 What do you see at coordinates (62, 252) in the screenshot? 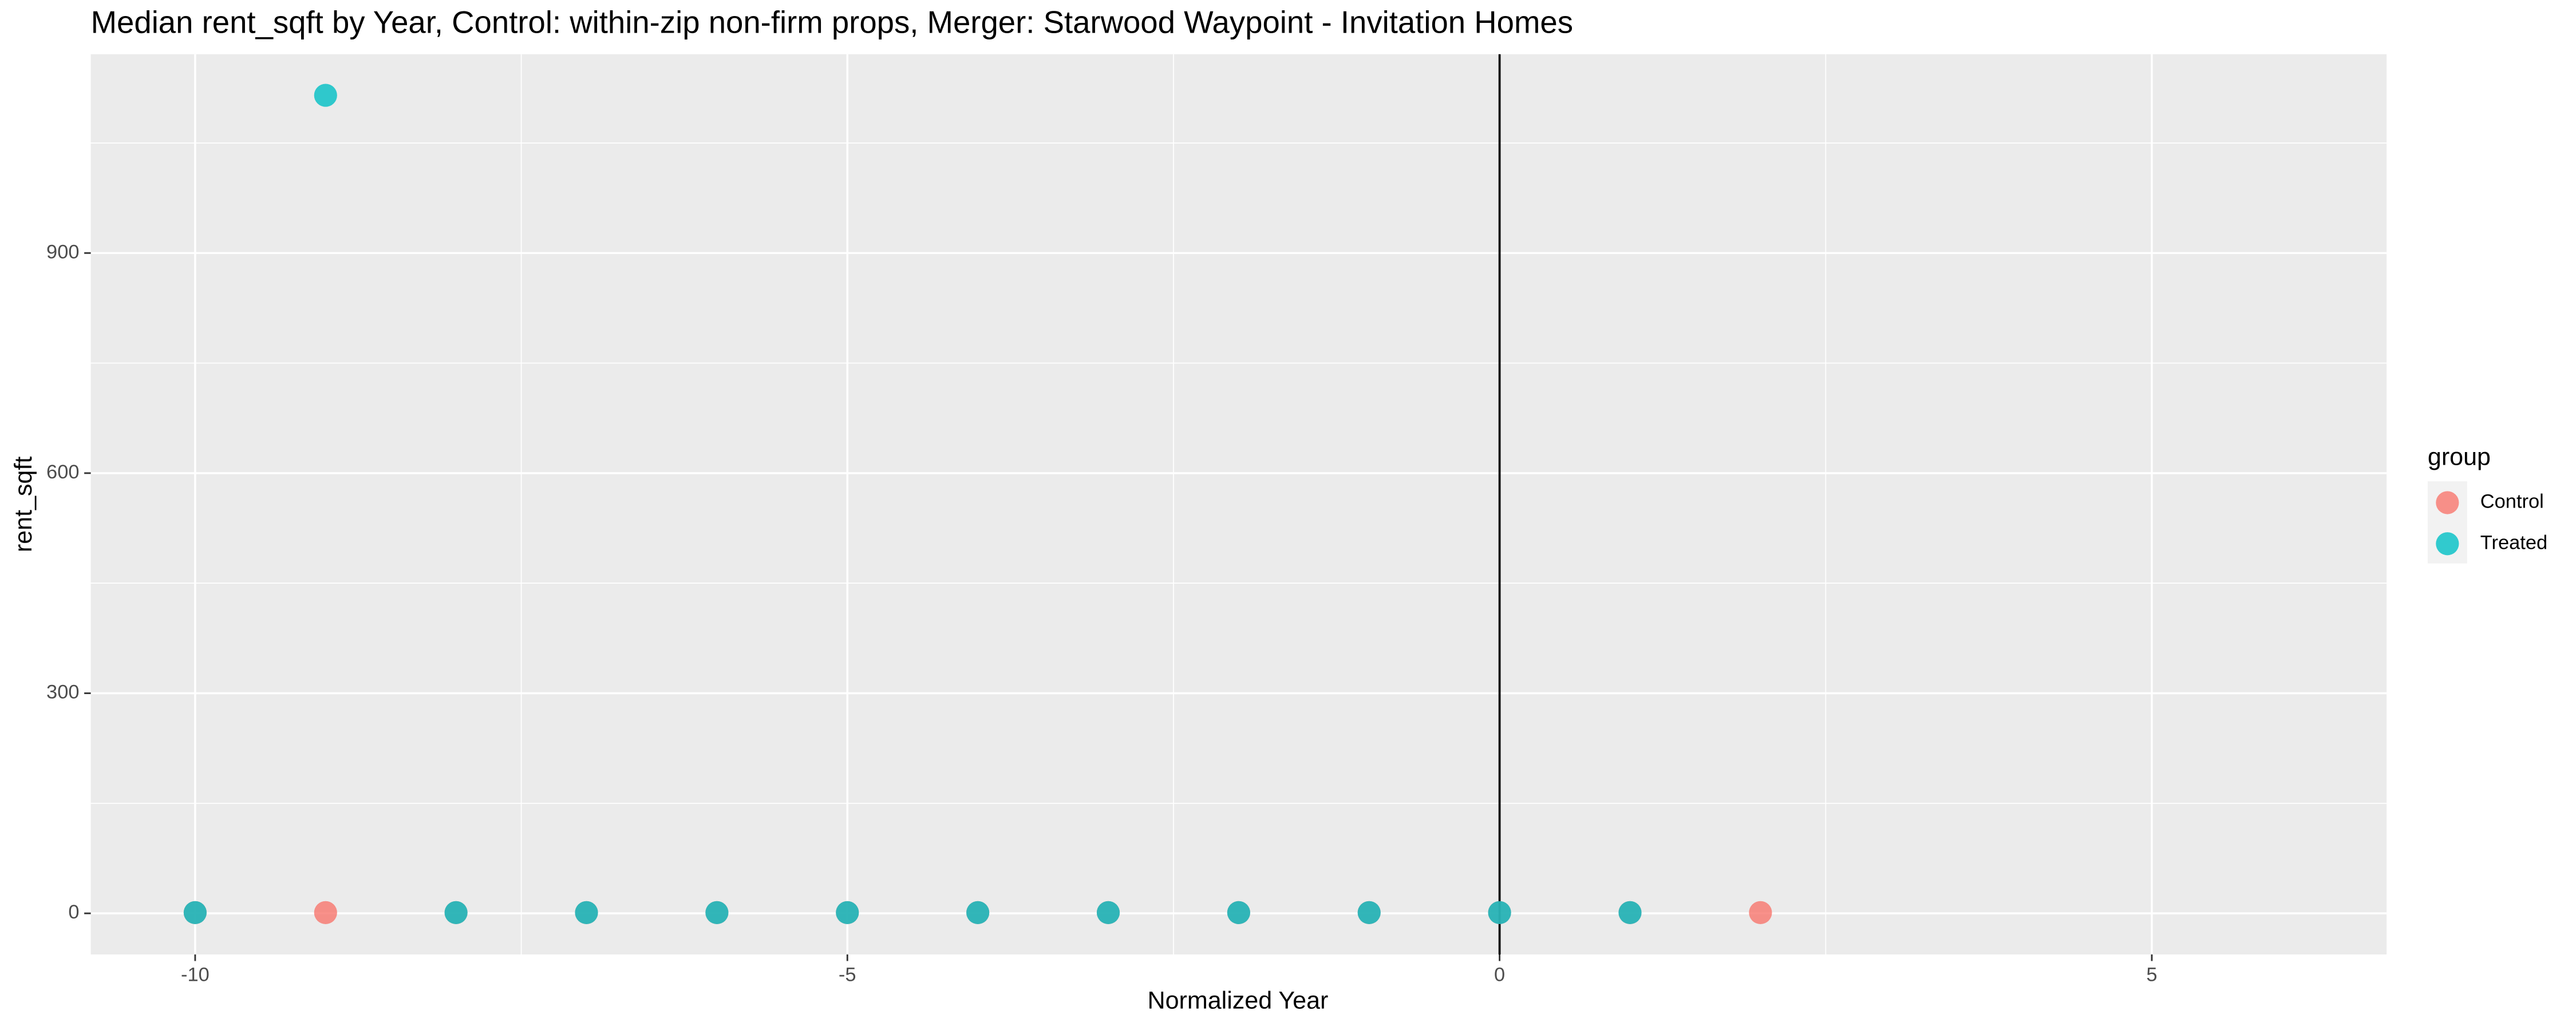
I see `y-tick-label: 900` at bounding box center [62, 252].